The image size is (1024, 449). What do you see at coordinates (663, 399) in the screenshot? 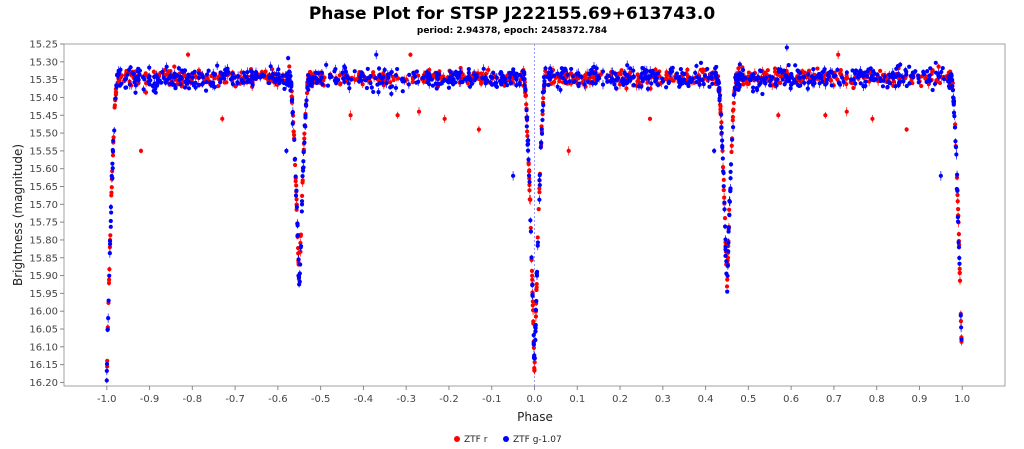
I see `x-tick-label: 0.3` at bounding box center [663, 399].